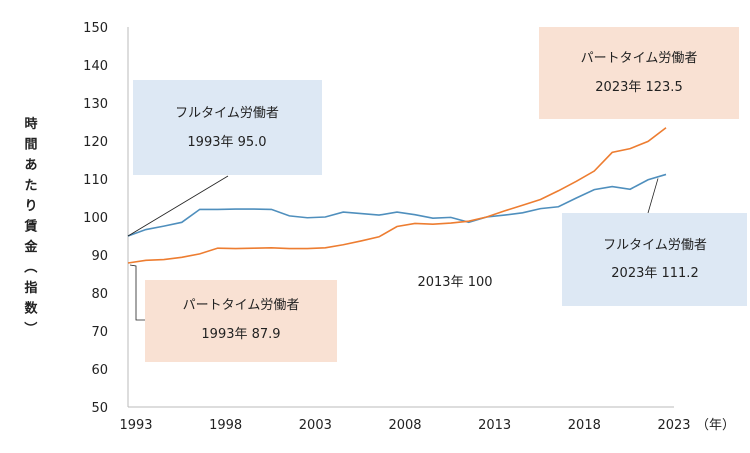  Describe the element at coordinates (454, 282) in the screenshot. I see `annotation-base-2013: 2013年 100` at that location.